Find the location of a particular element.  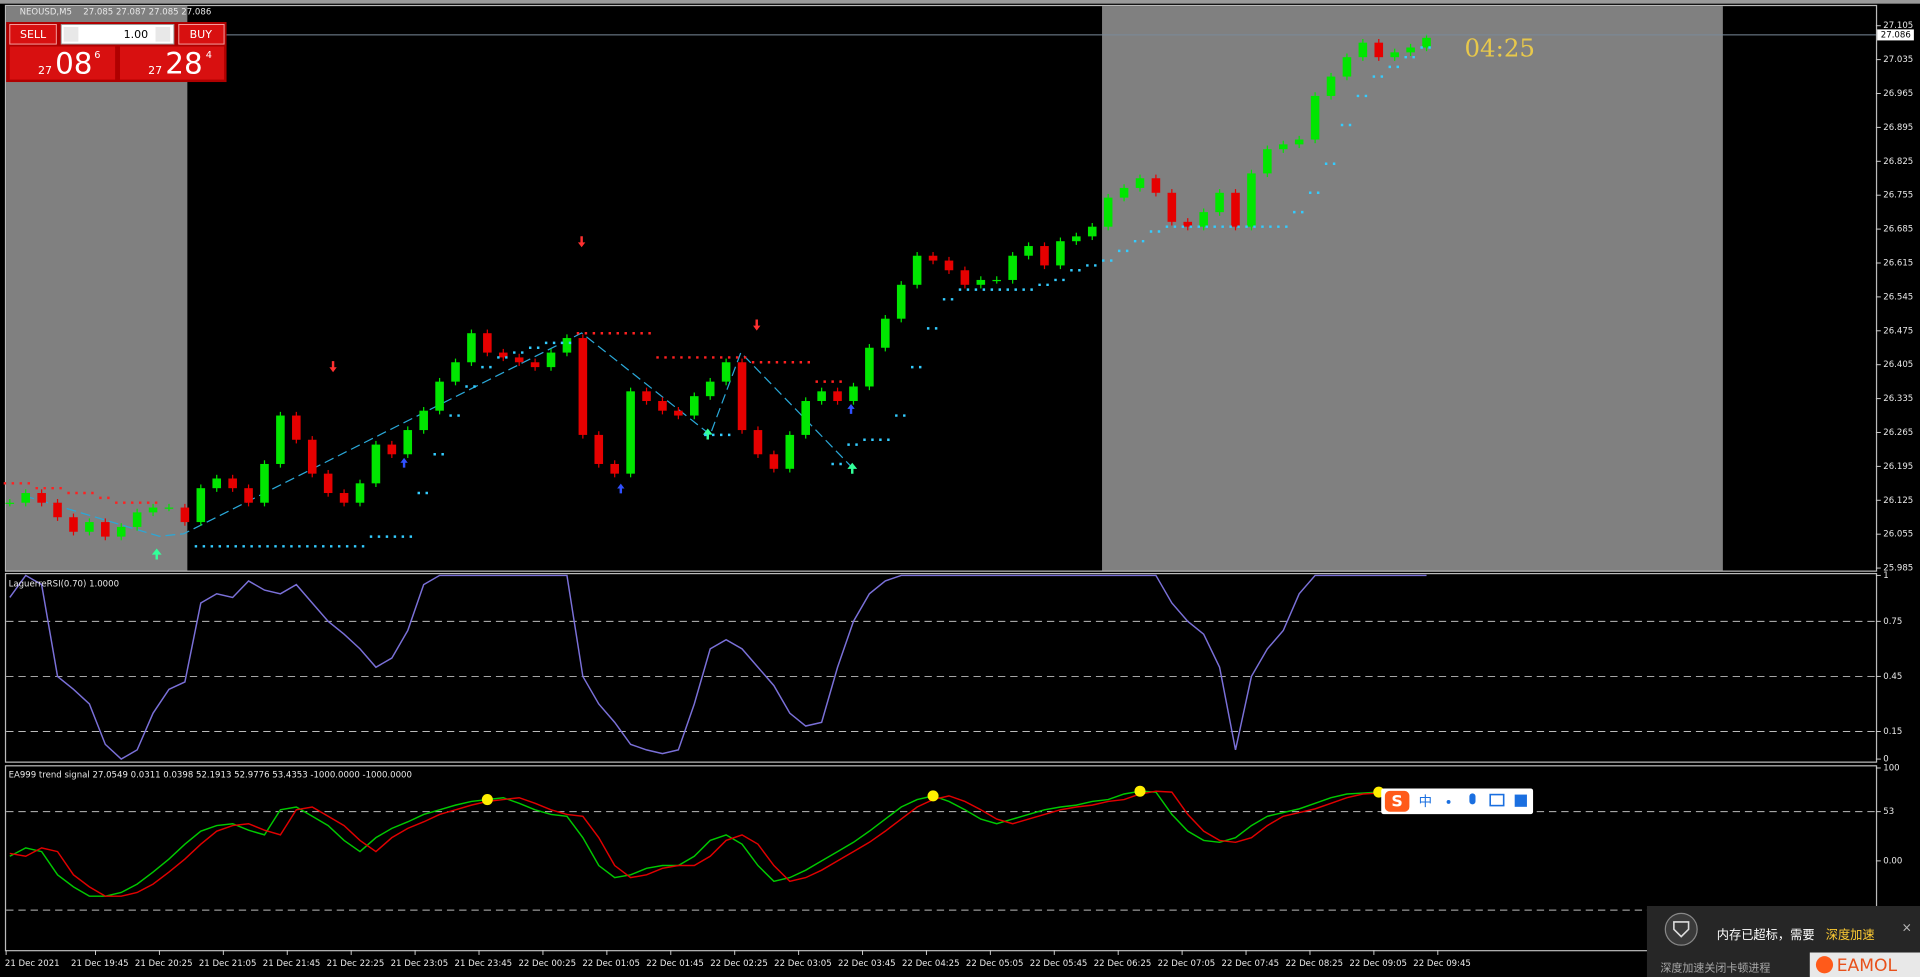

ime-logo is located at coordinates (1397, 801).